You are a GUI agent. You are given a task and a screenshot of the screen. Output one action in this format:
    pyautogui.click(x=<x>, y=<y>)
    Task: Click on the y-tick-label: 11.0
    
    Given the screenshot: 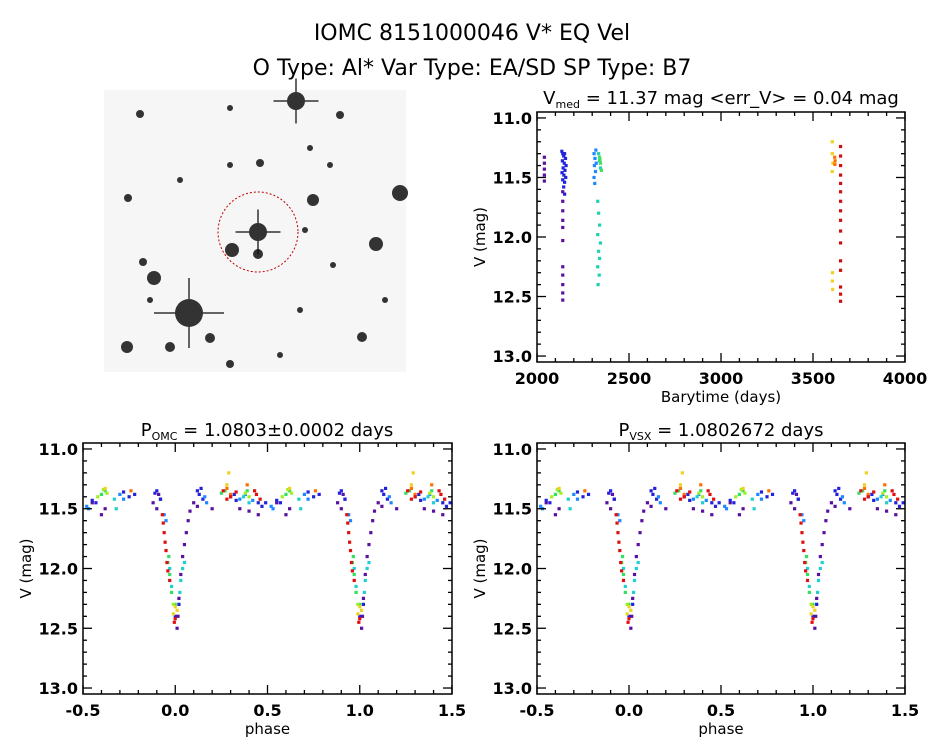 What is the action you would take?
    pyautogui.click(x=512, y=118)
    